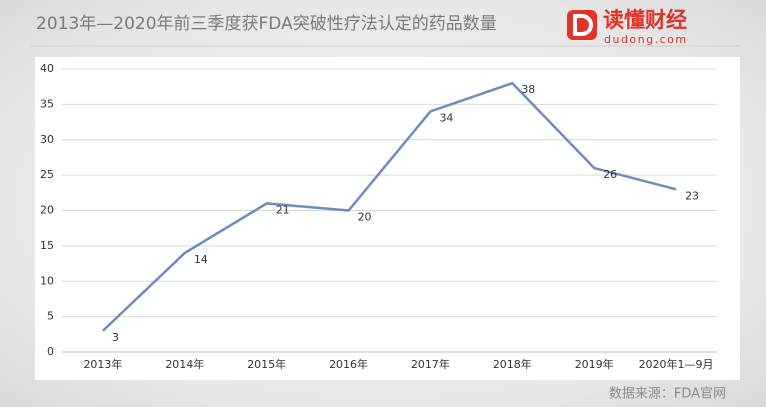 This screenshot has height=407, width=766. What do you see at coordinates (47, 139) in the screenshot?
I see `y-tick-label: 30` at bounding box center [47, 139].